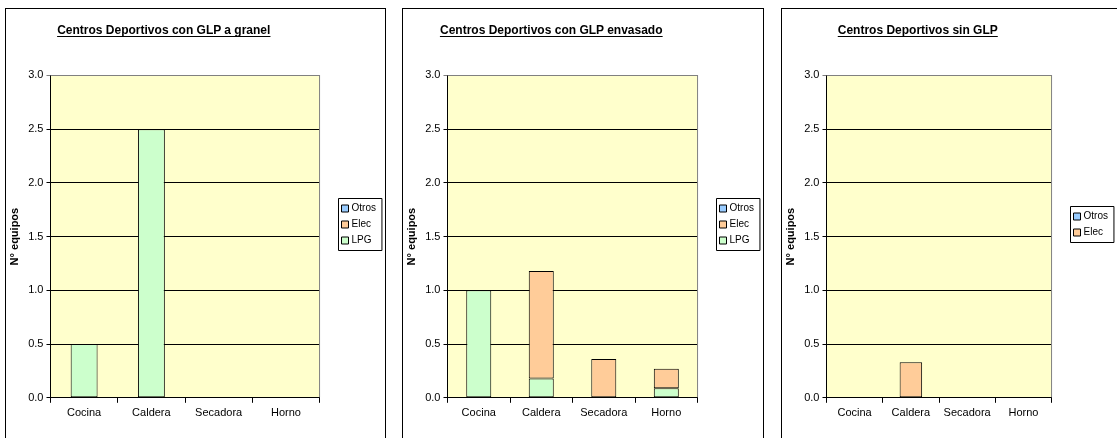  I want to click on chart-title: Centros Deportivos sin GLP, so click(917, 29).